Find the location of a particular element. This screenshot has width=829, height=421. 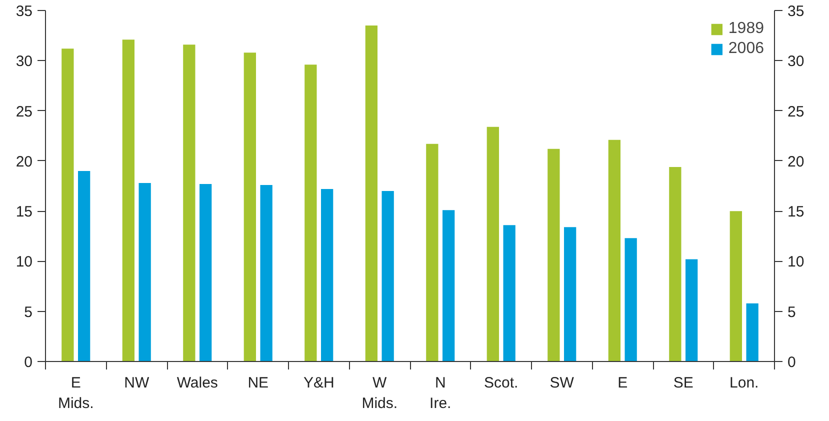

y2-tick-label: 35 is located at coordinates (796, 11).